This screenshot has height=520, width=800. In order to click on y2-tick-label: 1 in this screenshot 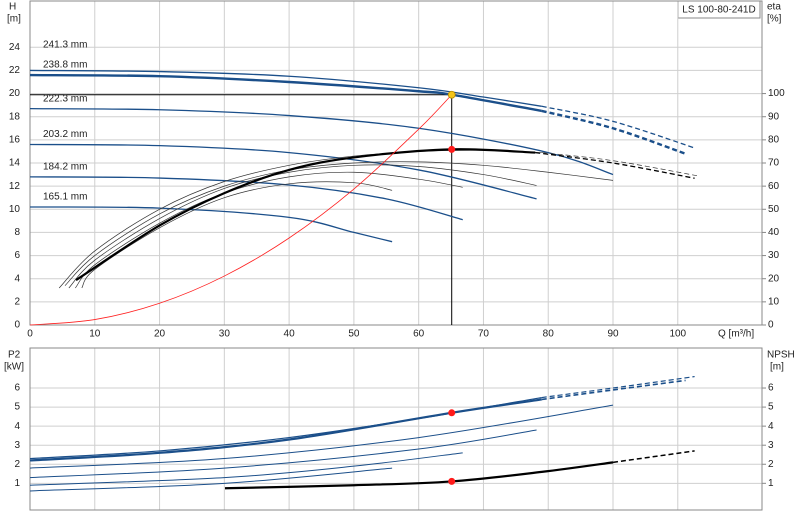, I will do `click(771, 483)`.